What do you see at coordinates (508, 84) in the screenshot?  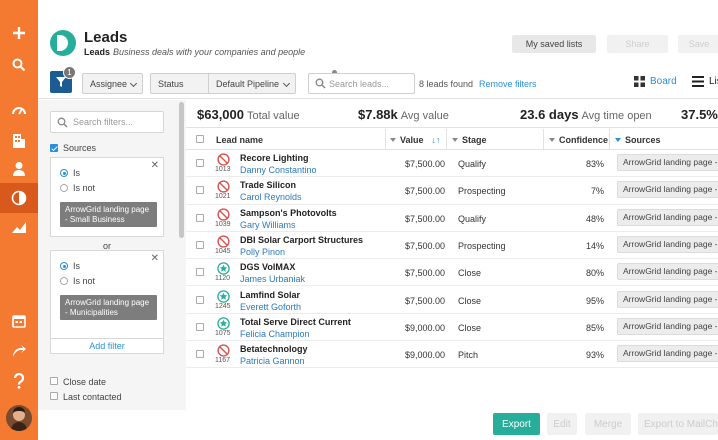 I see `remove-filters-link: Remove filters` at bounding box center [508, 84].